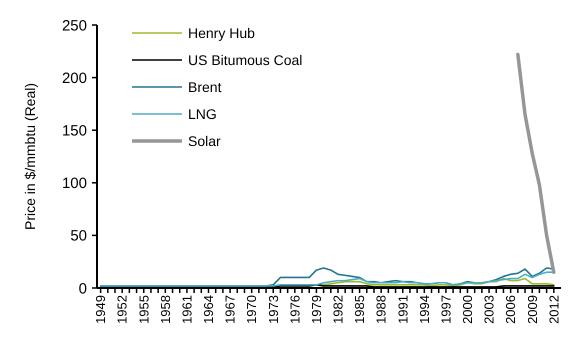 The width and height of the screenshot is (573, 352). I want to click on x-tick-label: 1949, so click(100, 309).